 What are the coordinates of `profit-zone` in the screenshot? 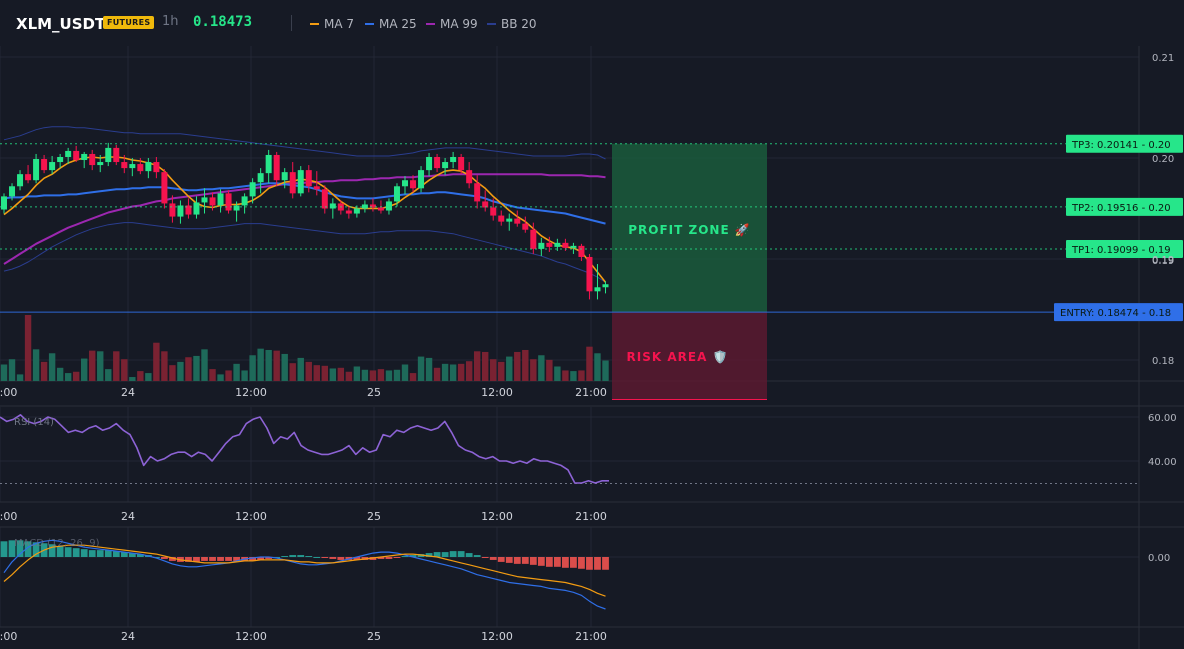 It's located at (689, 228).